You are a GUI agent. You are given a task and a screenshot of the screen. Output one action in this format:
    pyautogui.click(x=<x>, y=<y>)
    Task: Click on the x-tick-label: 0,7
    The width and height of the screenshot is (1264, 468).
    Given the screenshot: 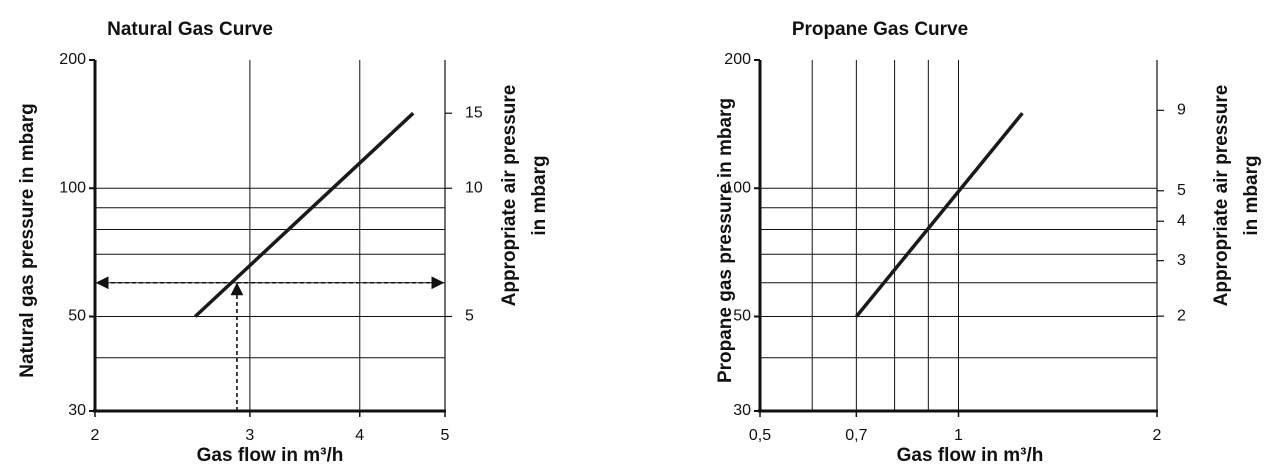 What is the action you would take?
    pyautogui.click(x=856, y=435)
    